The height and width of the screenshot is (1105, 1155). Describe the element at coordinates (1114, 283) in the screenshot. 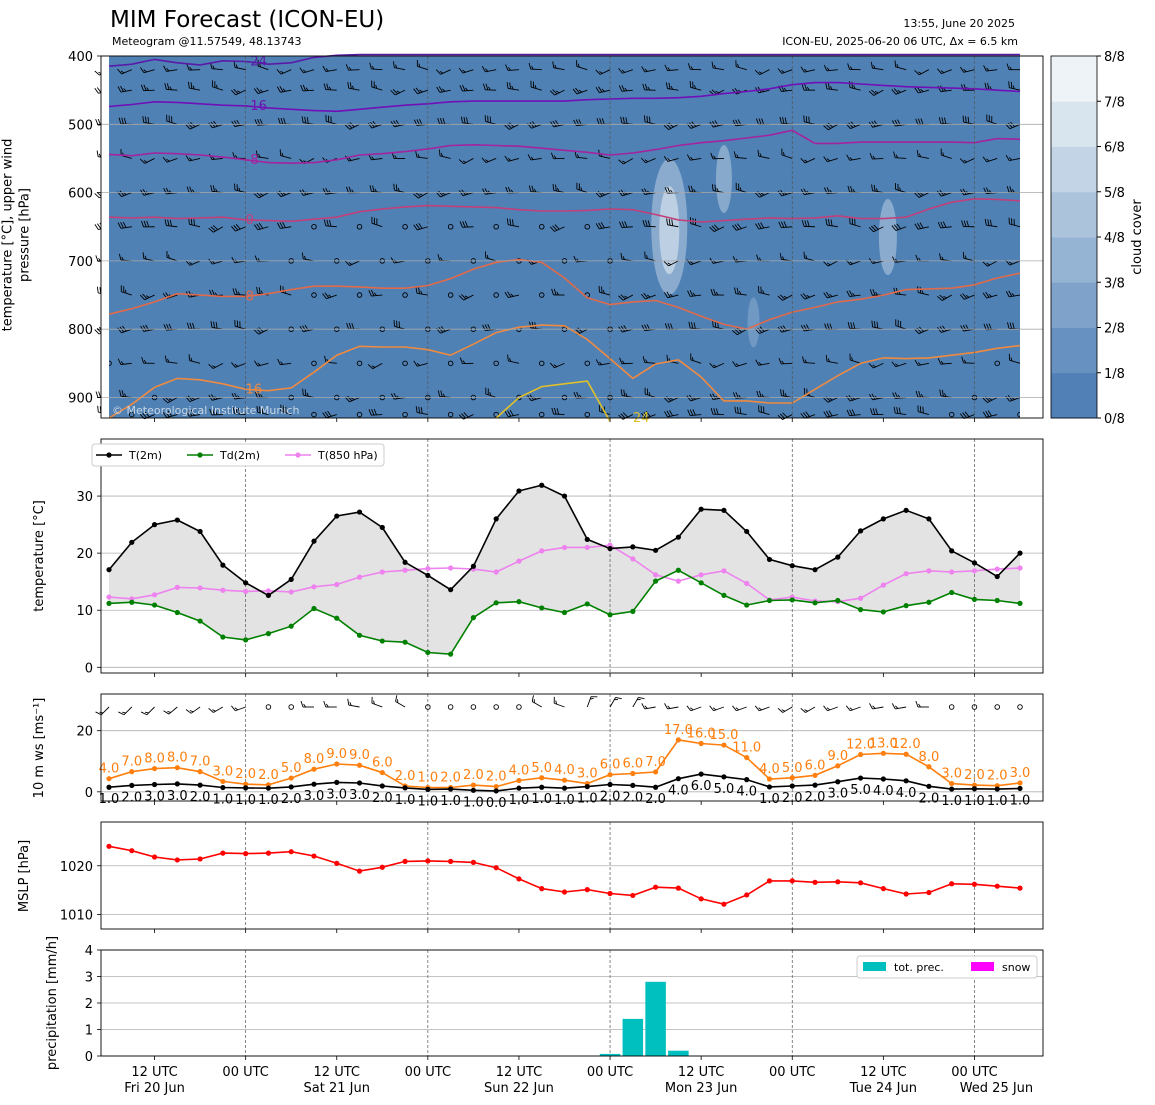

I see `colorbar-tick-label: 3/8` at that location.